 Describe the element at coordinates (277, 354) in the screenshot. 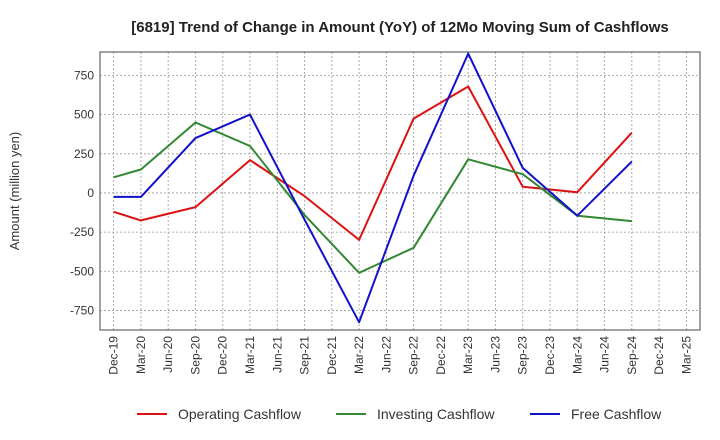

I see `x-tick-label: Jun-21` at that location.